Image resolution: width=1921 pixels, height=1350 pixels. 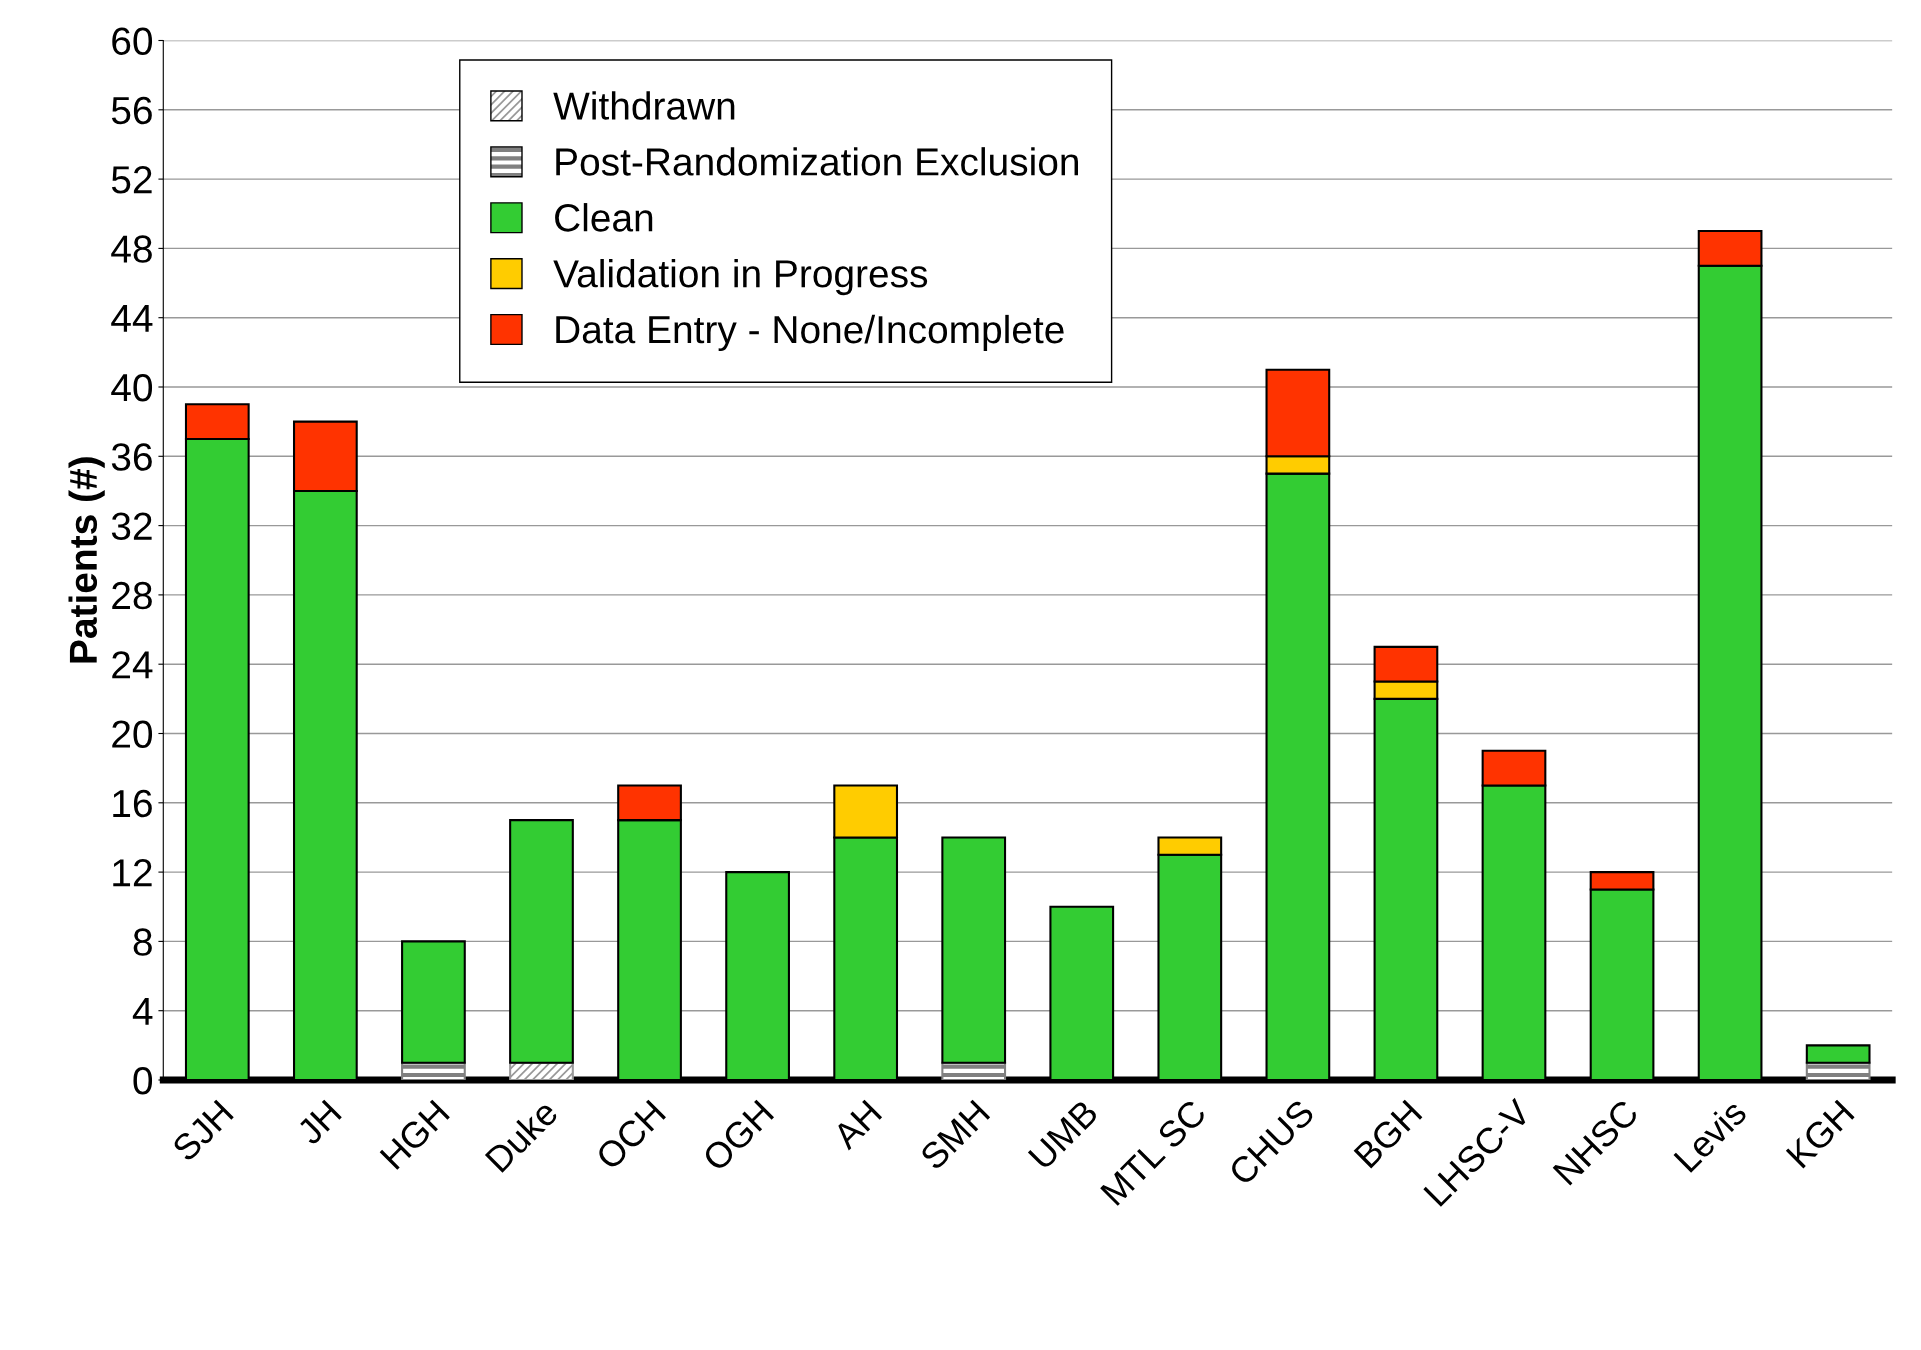 I want to click on legend-label: Validation in Progress, so click(x=740, y=277).